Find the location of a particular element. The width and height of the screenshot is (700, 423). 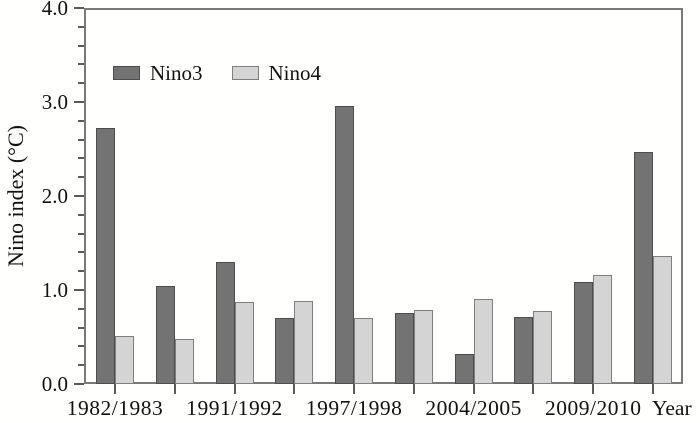

x-axis-title: Year is located at coordinates (672, 408).